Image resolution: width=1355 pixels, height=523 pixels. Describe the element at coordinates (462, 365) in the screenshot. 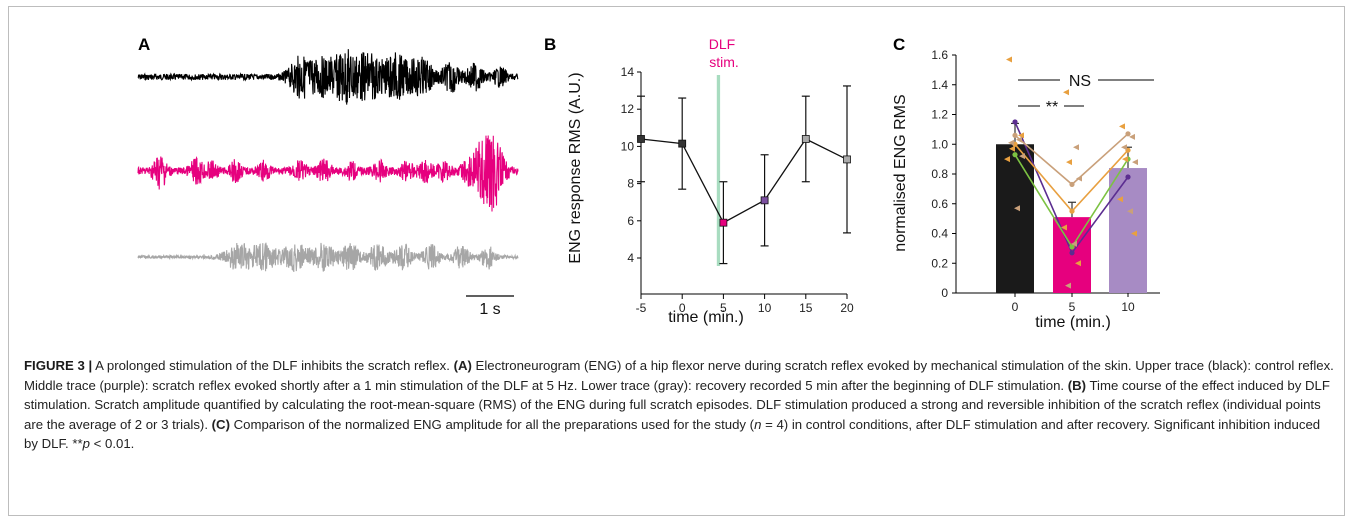

I see `caption-a-label: (A)` at that location.